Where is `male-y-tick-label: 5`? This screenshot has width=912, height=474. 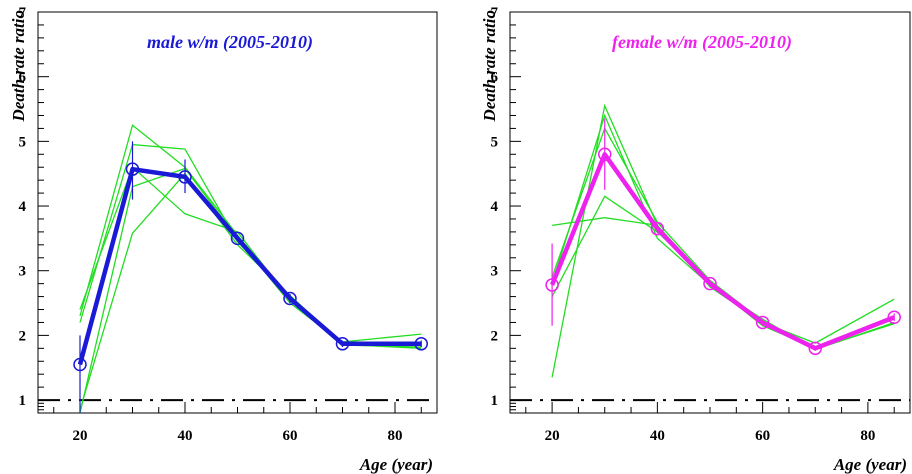
male-y-tick-label: 5 is located at coordinates (23, 142).